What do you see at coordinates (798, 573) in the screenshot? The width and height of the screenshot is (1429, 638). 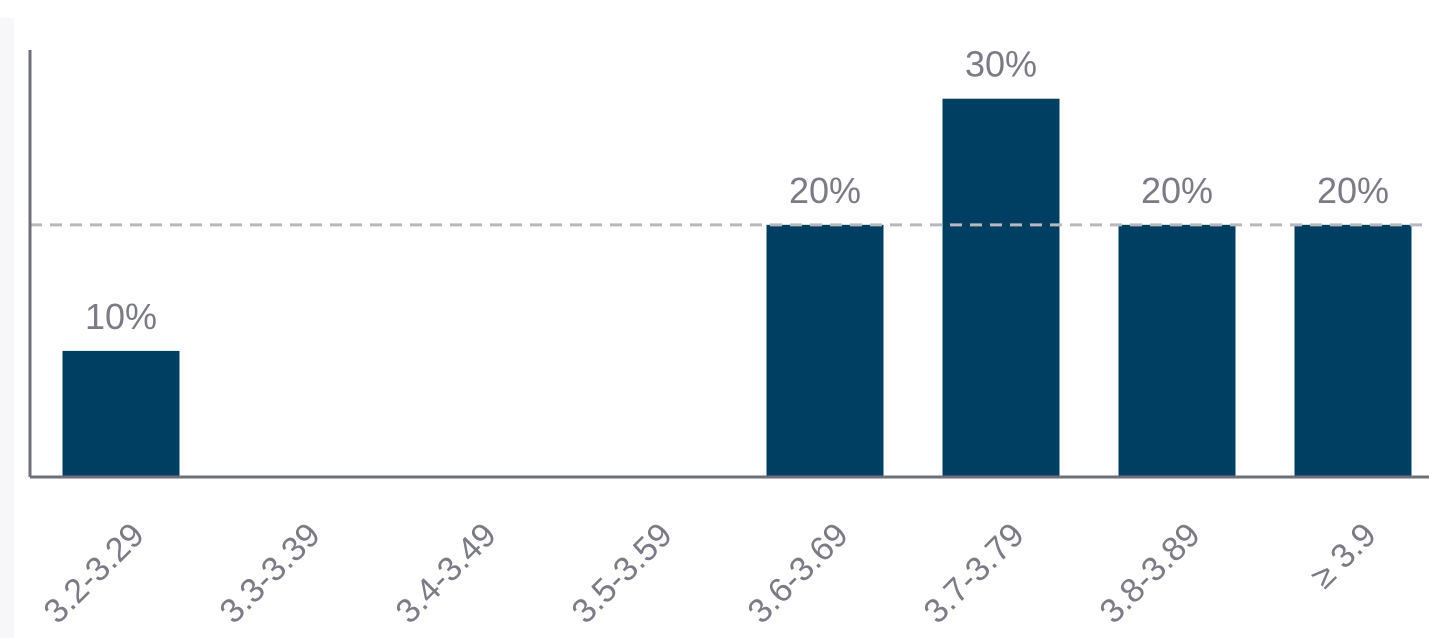 I see `x-tick-label-4: 3.6-3.69` at bounding box center [798, 573].